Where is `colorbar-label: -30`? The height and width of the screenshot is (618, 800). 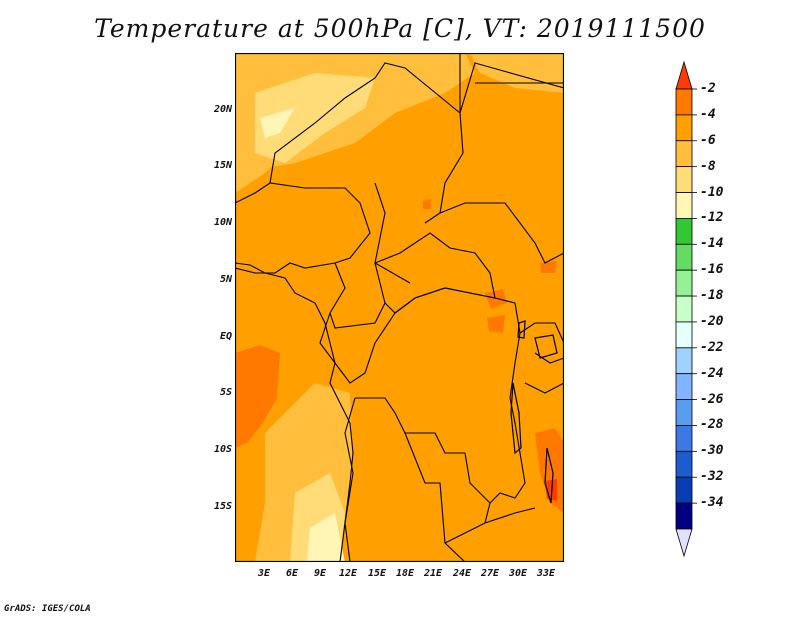
colorbar-label: -30 is located at coordinates (712, 451).